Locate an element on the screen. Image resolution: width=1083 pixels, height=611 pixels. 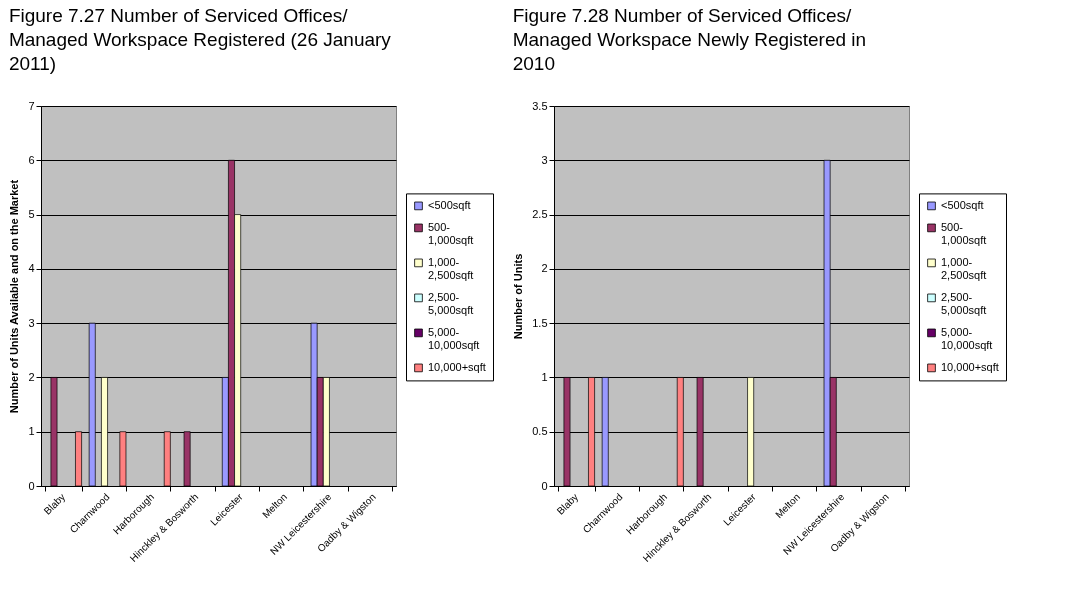
y-axis-title: Number of Units is located at coordinates (518, 296).